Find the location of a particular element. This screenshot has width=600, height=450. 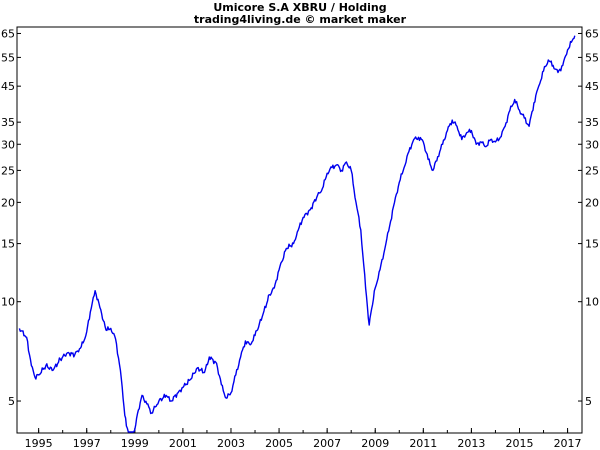

x-tick-label: 2001 is located at coordinates (183, 443).